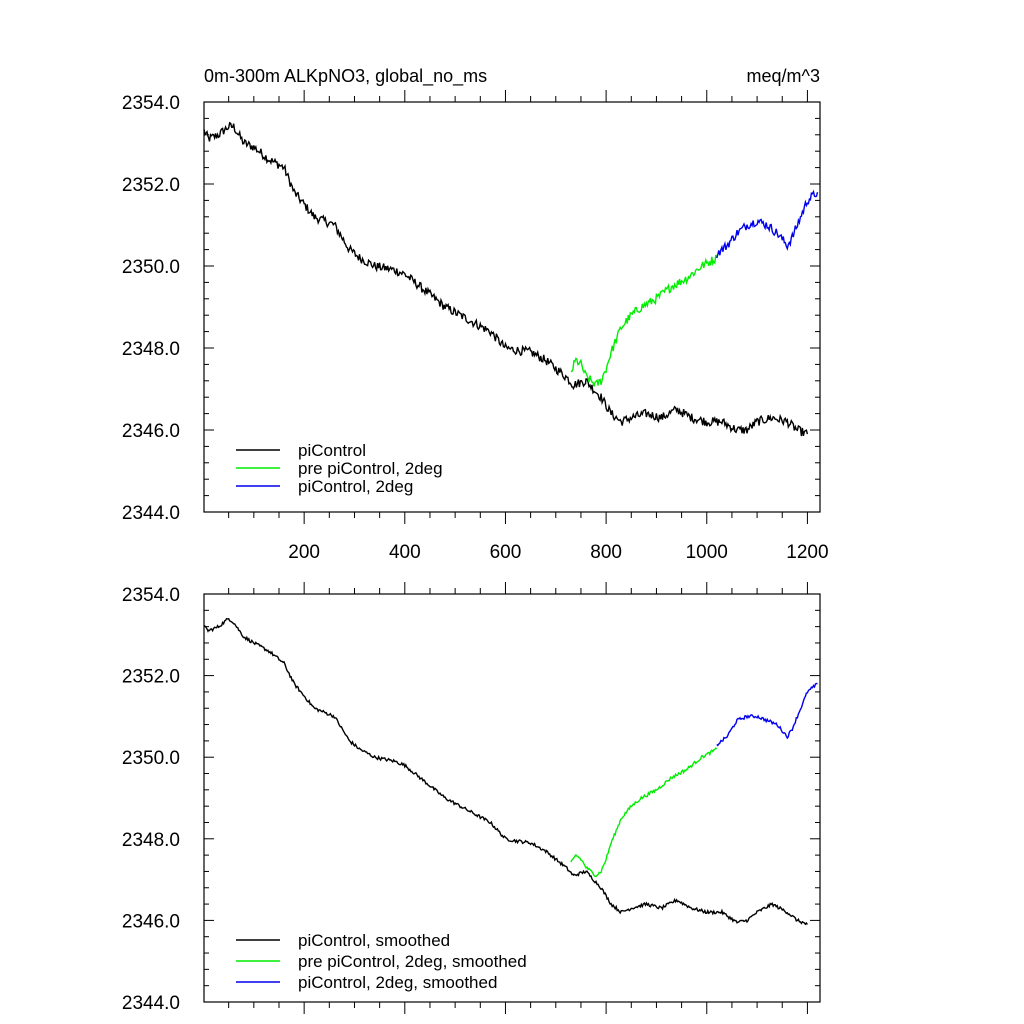 This screenshot has height=1024, width=1024. Describe the element at coordinates (606, 552) in the screenshot. I see `x-tick-label: 800` at that location.